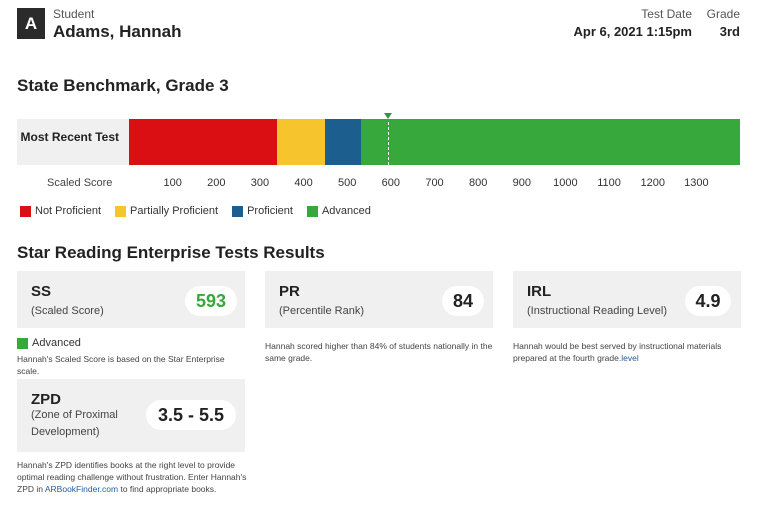 This screenshot has width=770, height=523. What do you see at coordinates (666, 14) in the screenshot?
I see `test-date-label: Test Date` at bounding box center [666, 14].